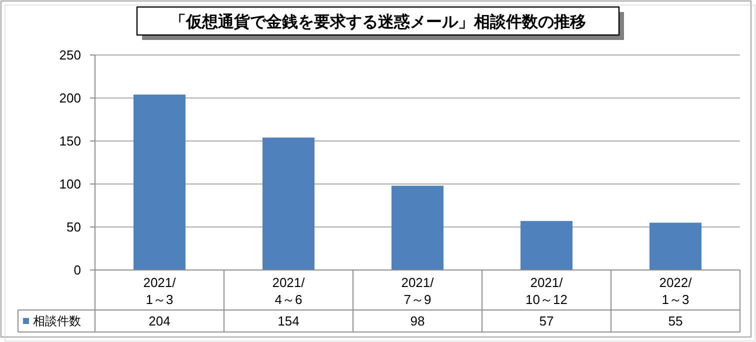 This screenshot has height=342, width=756. Describe the element at coordinates (77, 270) in the screenshot. I see `y-tick-label: 0` at that location.